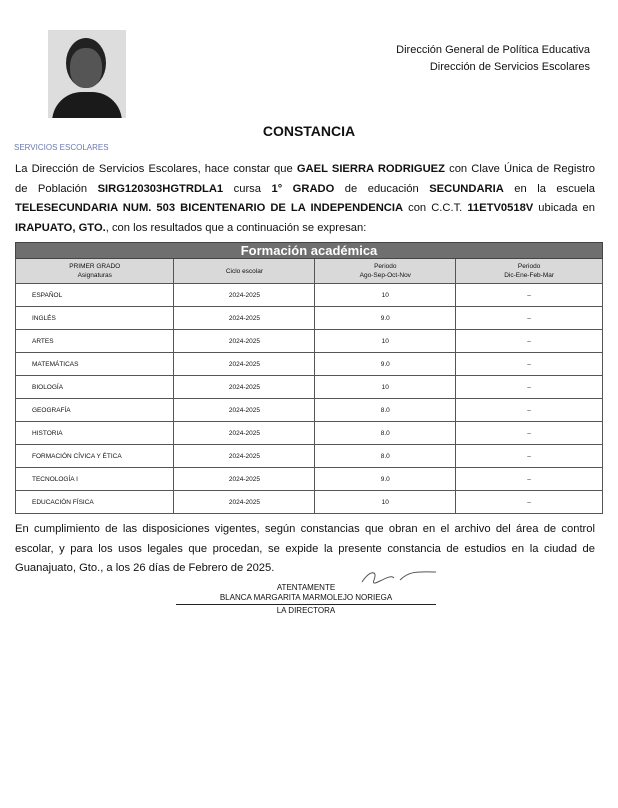 The image size is (618, 808). What do you see at coordinates (94, 433) in the screenshot?
I see `table-cell: HISTORIA` at bounding box center [94, 433].